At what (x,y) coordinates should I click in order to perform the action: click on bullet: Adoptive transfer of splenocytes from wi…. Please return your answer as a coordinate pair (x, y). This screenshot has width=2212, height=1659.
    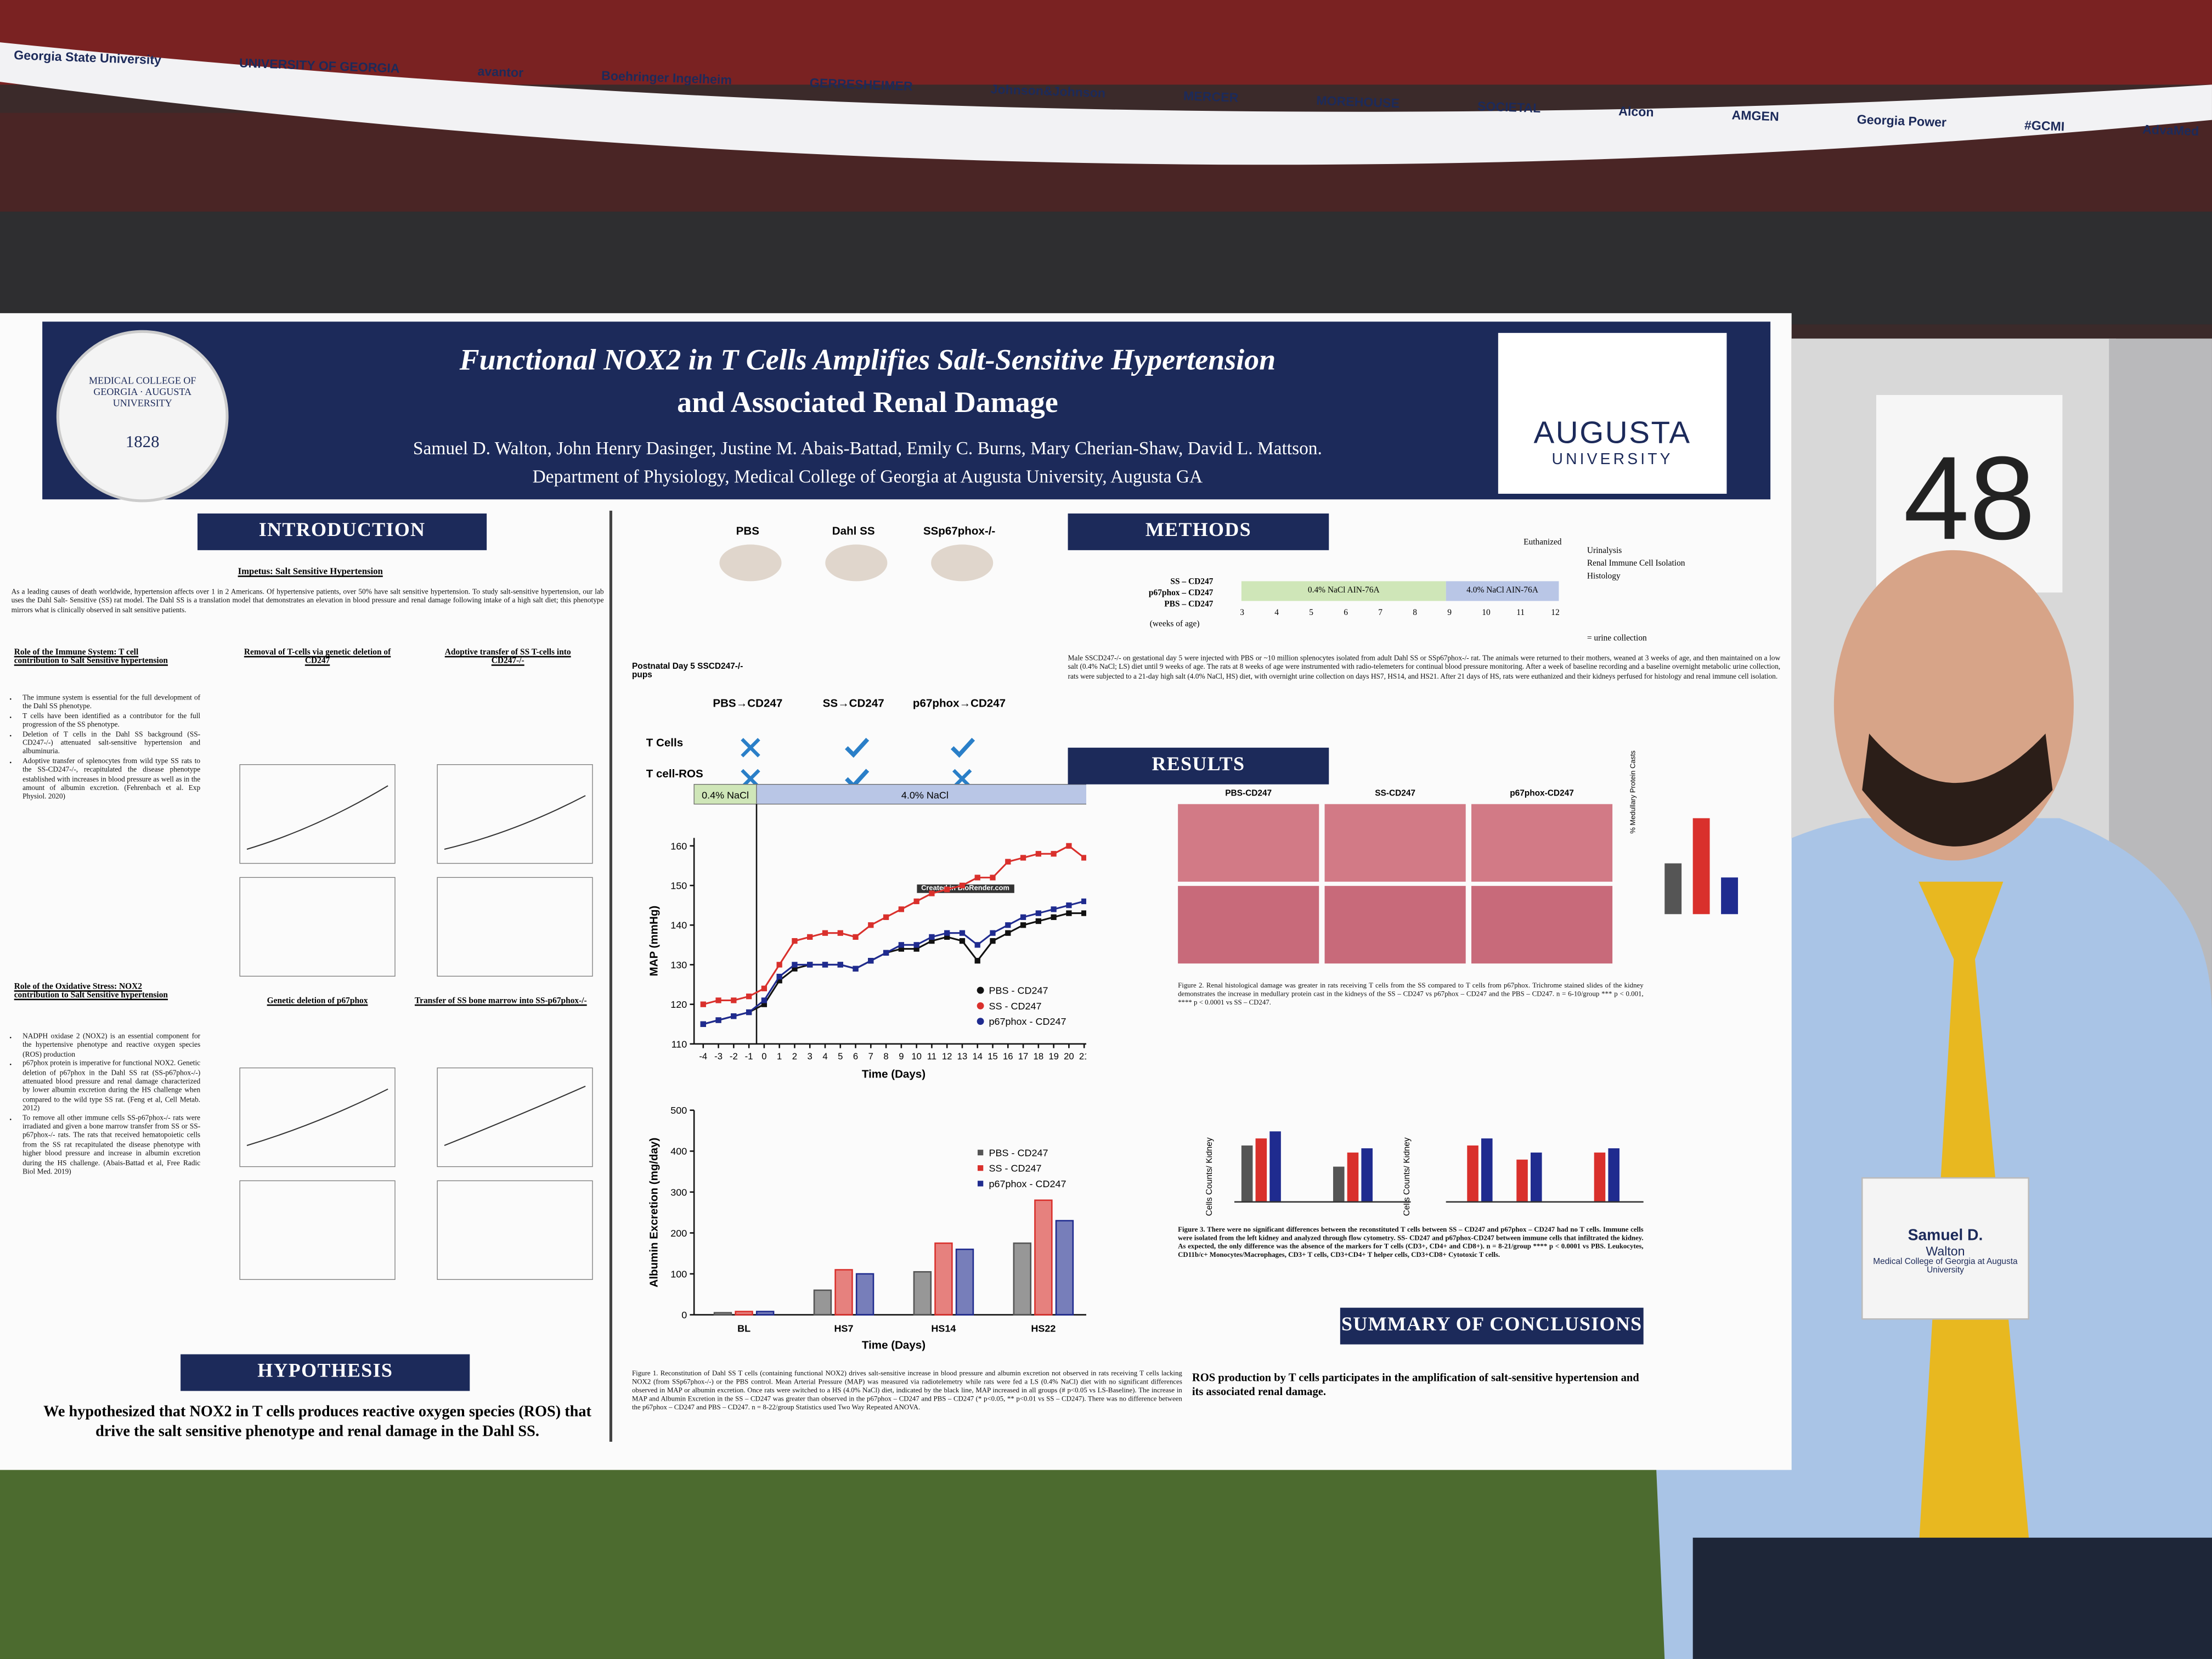
    Looking at the image, I should click on (111, 780).